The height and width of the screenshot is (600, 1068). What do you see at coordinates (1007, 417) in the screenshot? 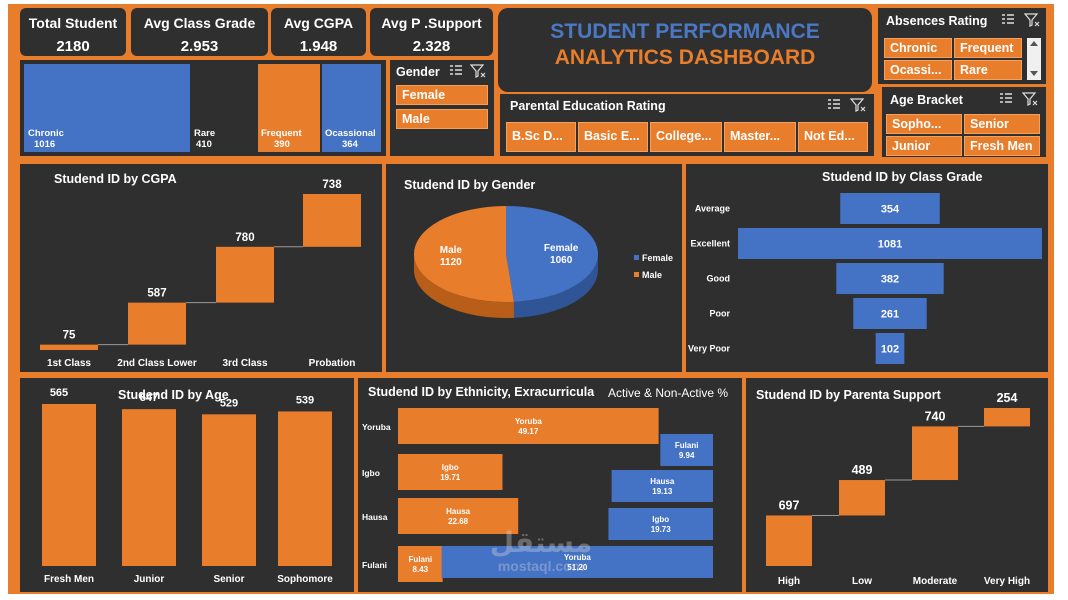
I see `waterfall-bar-very-high` at bounding box center [1007, 417].